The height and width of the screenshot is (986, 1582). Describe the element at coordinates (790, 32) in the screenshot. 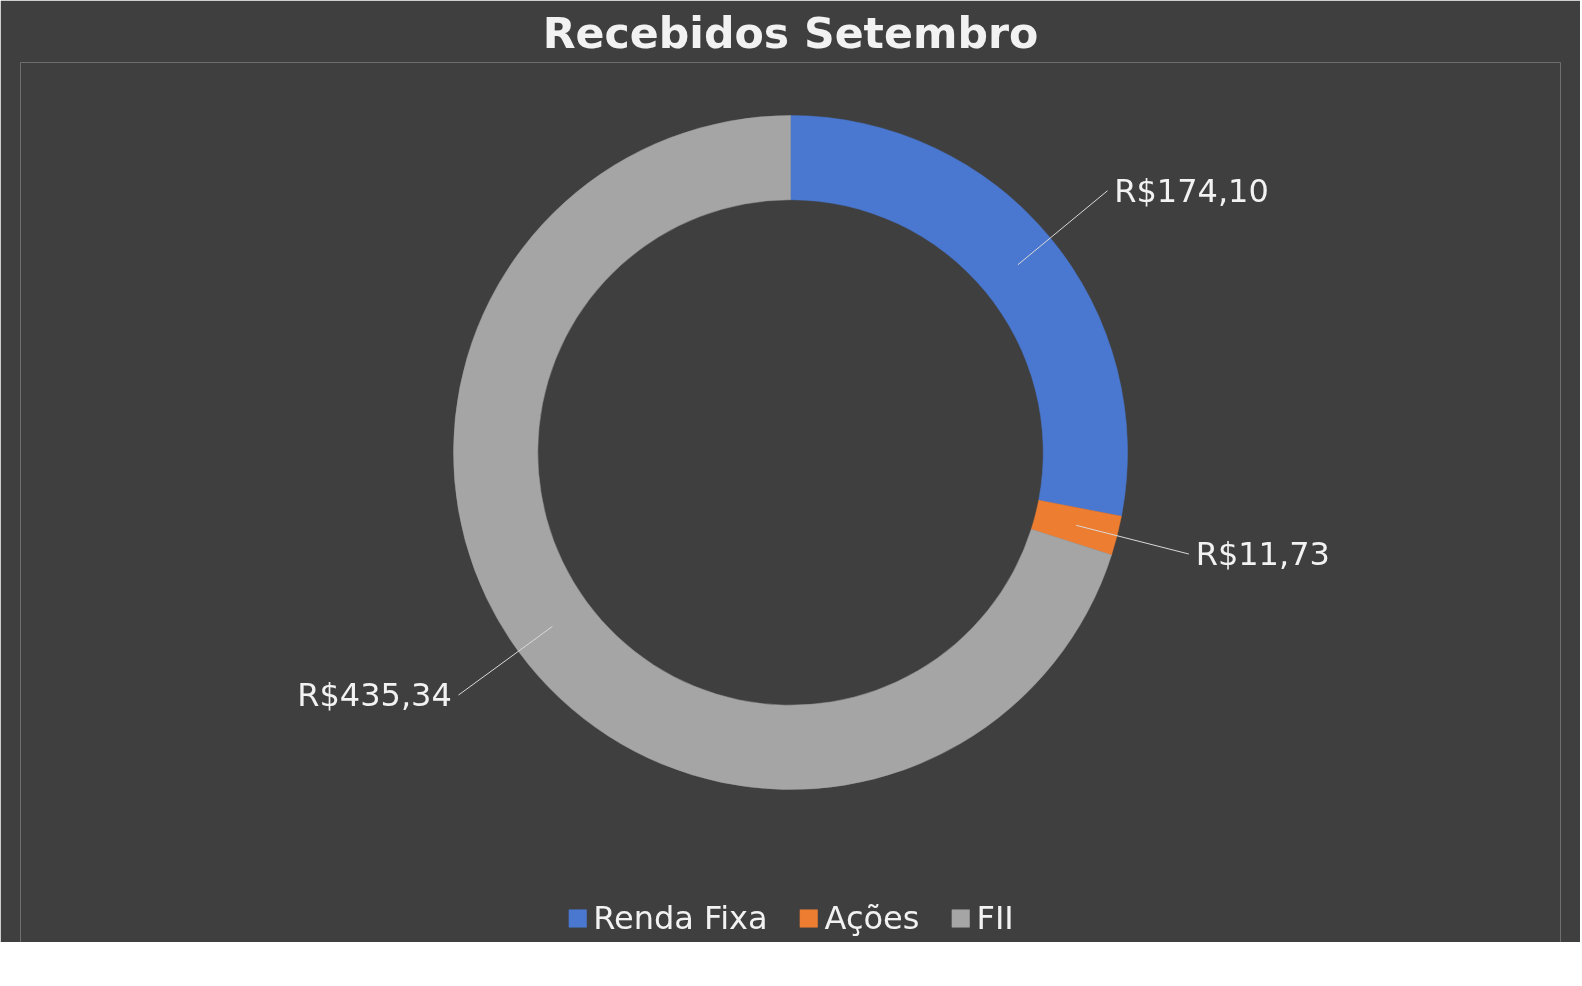

I see `chart-title: Recebidos Setembro` at that location.